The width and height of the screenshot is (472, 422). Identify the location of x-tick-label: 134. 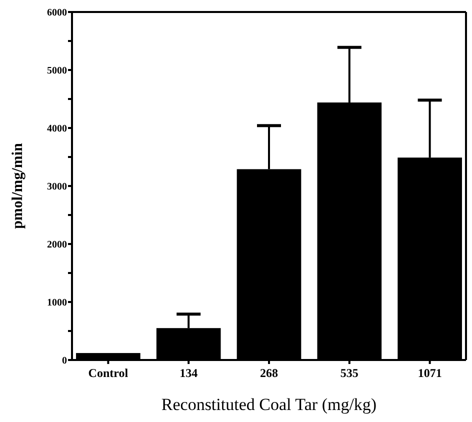
(189, 373).